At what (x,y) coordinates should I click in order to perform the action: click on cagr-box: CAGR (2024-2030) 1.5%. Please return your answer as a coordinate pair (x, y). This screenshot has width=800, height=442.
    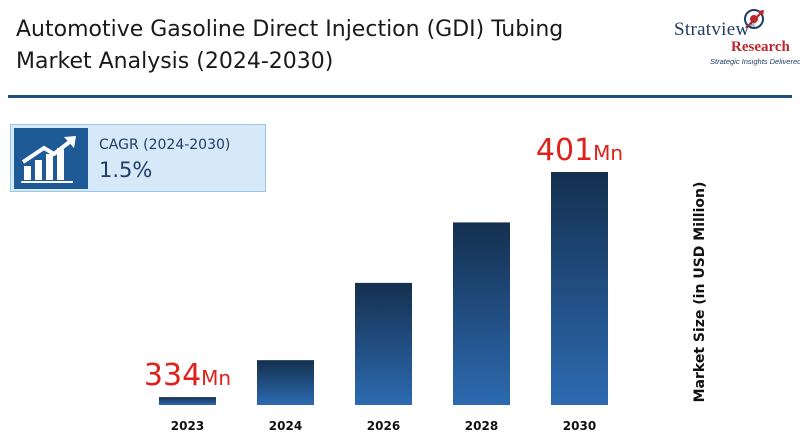
    Looking at the image, I should click on (138, 158).